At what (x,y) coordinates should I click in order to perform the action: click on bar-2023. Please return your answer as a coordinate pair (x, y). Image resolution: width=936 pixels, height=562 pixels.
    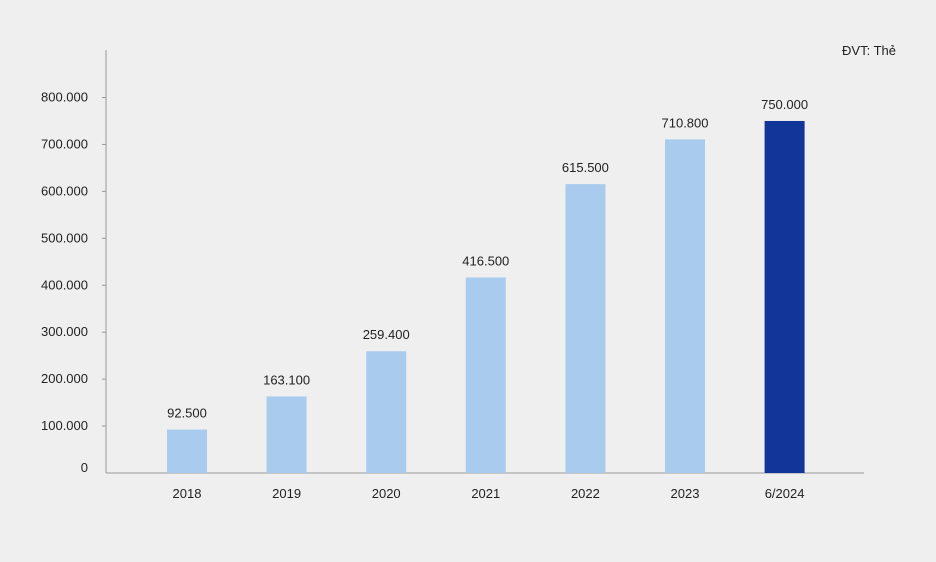
    Looking at the image, I should click on (685, 306).